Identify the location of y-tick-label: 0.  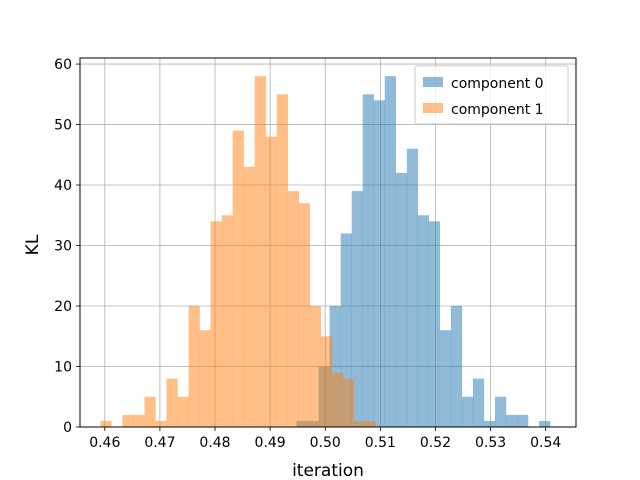
(67, 428).